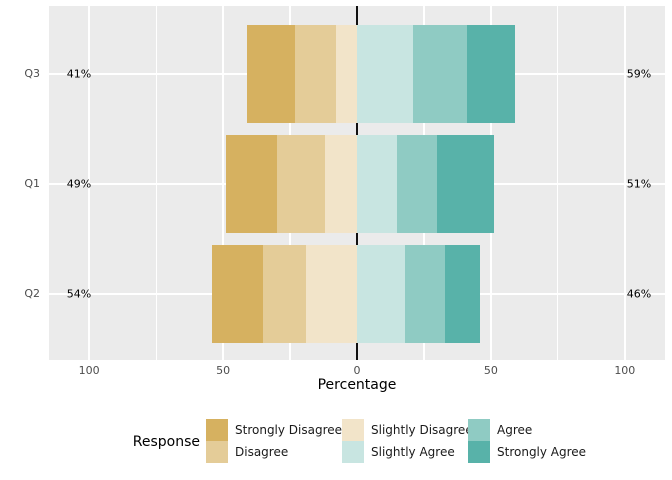  What do you see at coordinates (542, 452) in the screenshot?
I see `legend-label: Strongly Agree` at bounding box center [542, 452].